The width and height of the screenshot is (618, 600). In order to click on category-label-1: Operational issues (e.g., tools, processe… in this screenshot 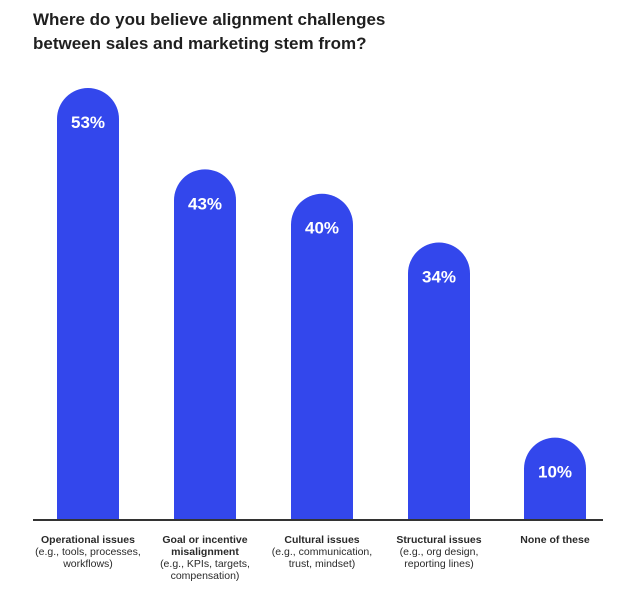, I will do `click(88, 552)`.